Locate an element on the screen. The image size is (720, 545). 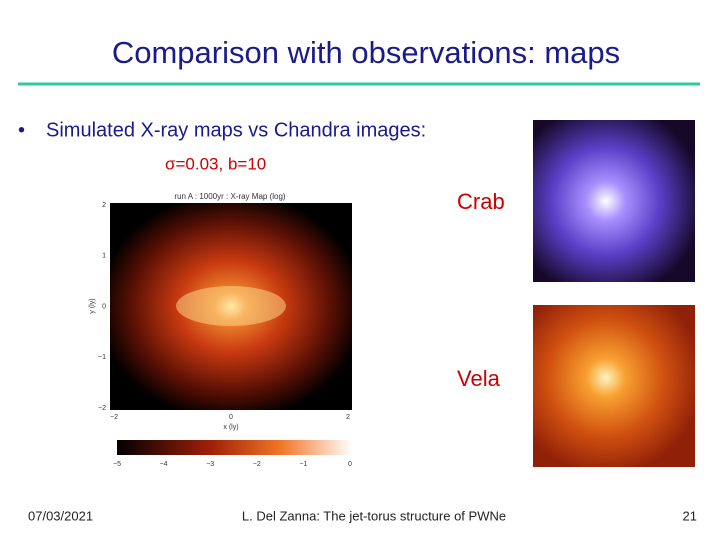
y-tick-label: 2 is located at coordinates (104, 205).